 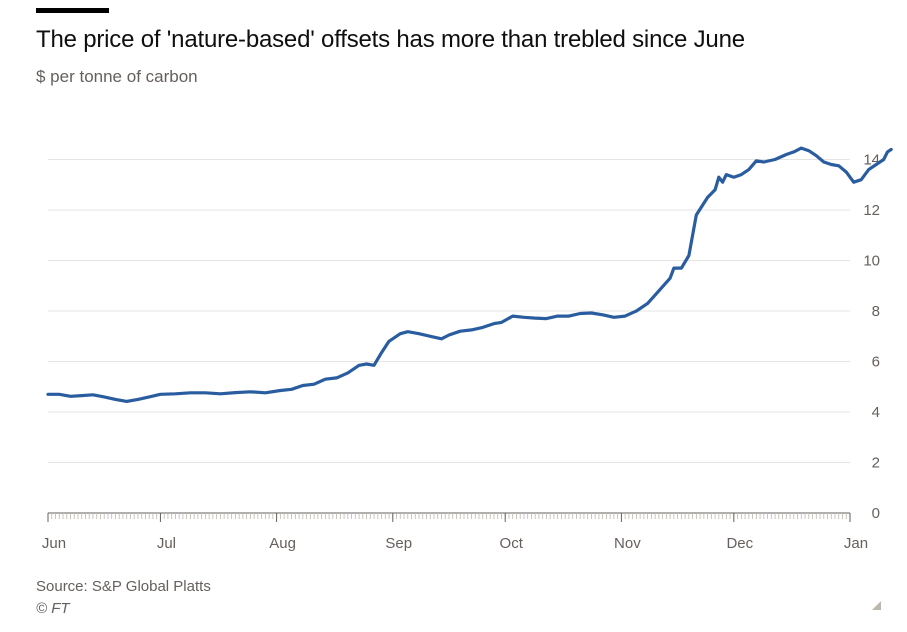 I want to click on chart-subtitle: $ per tonne of carbon, so click(x=117, y=76).